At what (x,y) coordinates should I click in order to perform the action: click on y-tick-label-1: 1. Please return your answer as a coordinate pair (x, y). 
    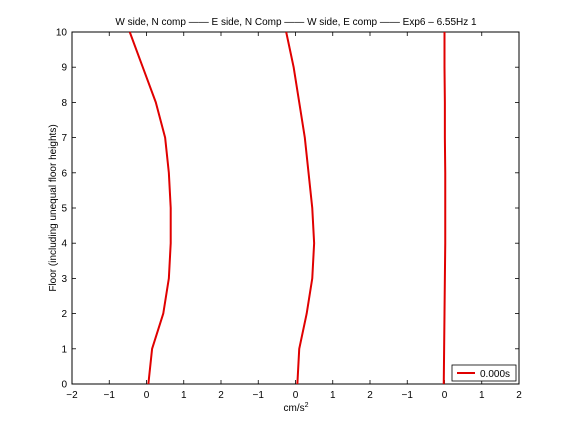
    Looking at the image, I should click on (64, 349).